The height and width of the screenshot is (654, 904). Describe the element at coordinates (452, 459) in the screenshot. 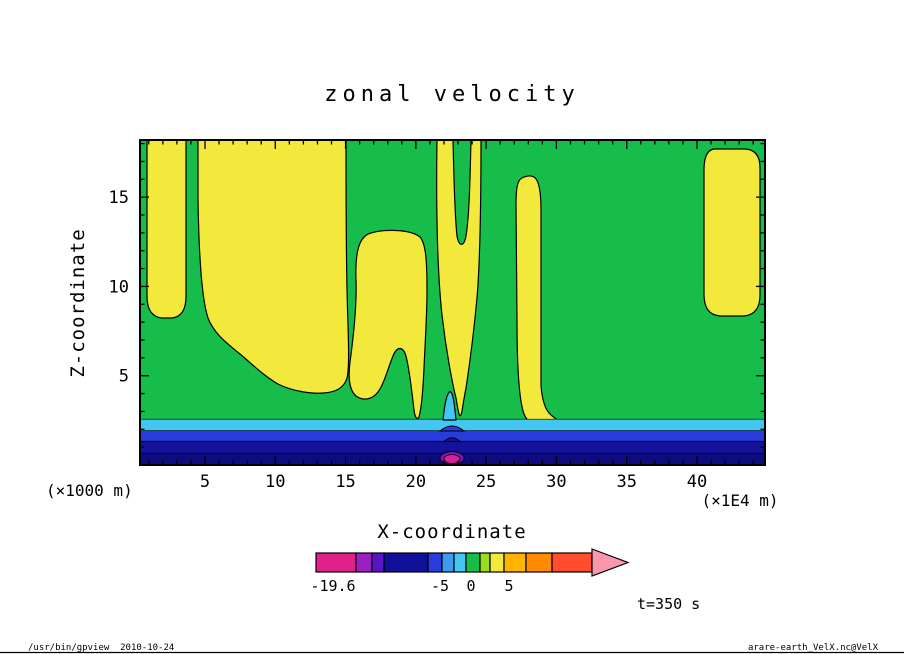

I see `contour-region-magenta-pocket` at that location.